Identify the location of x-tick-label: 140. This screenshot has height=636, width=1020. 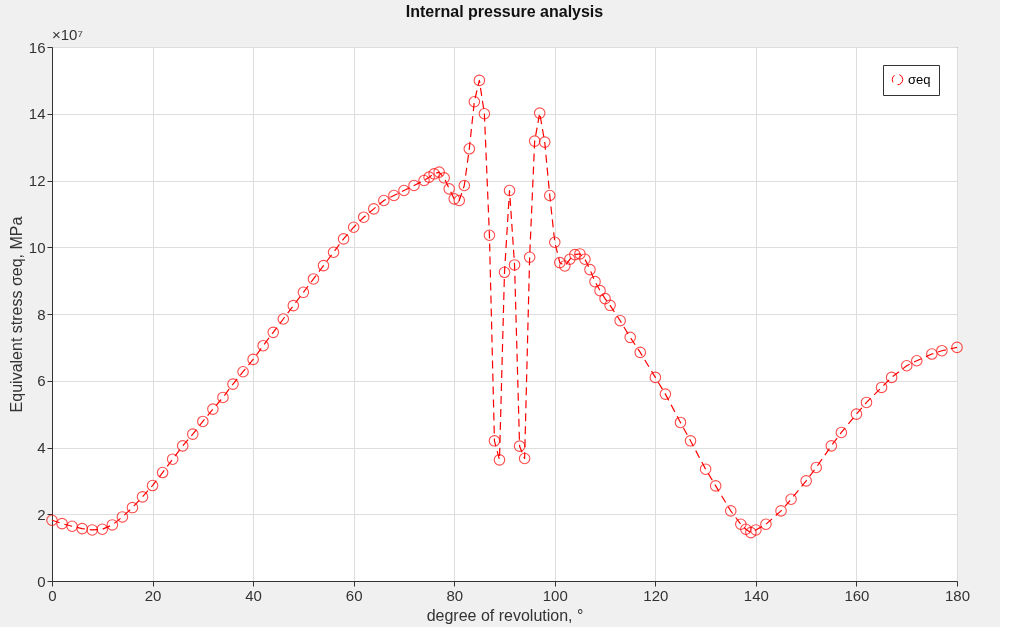
(756, 595).